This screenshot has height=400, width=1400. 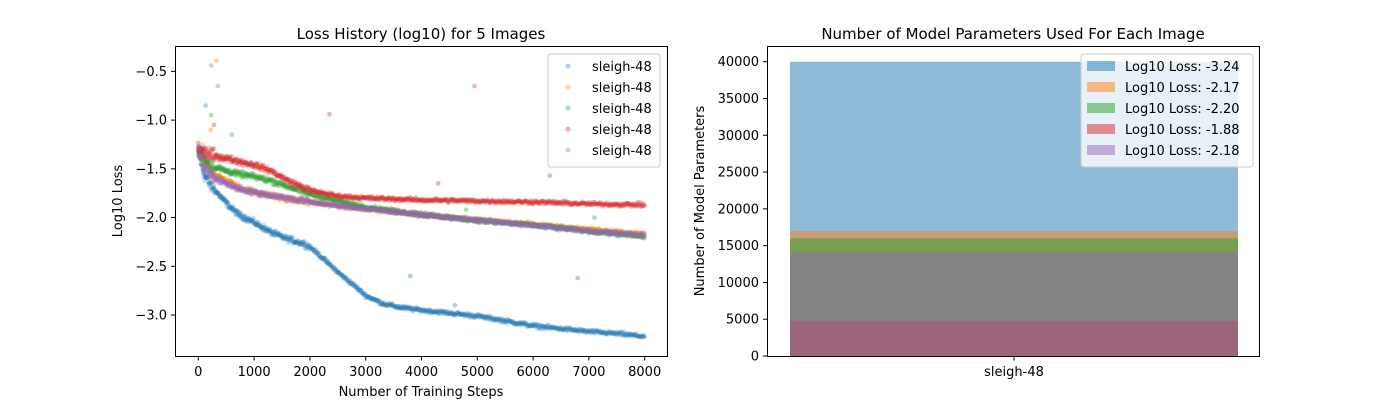 What do you see at coordinates (466, 210) in the screenshot?
I see `outlier-point` at bounding box center [466, 210].